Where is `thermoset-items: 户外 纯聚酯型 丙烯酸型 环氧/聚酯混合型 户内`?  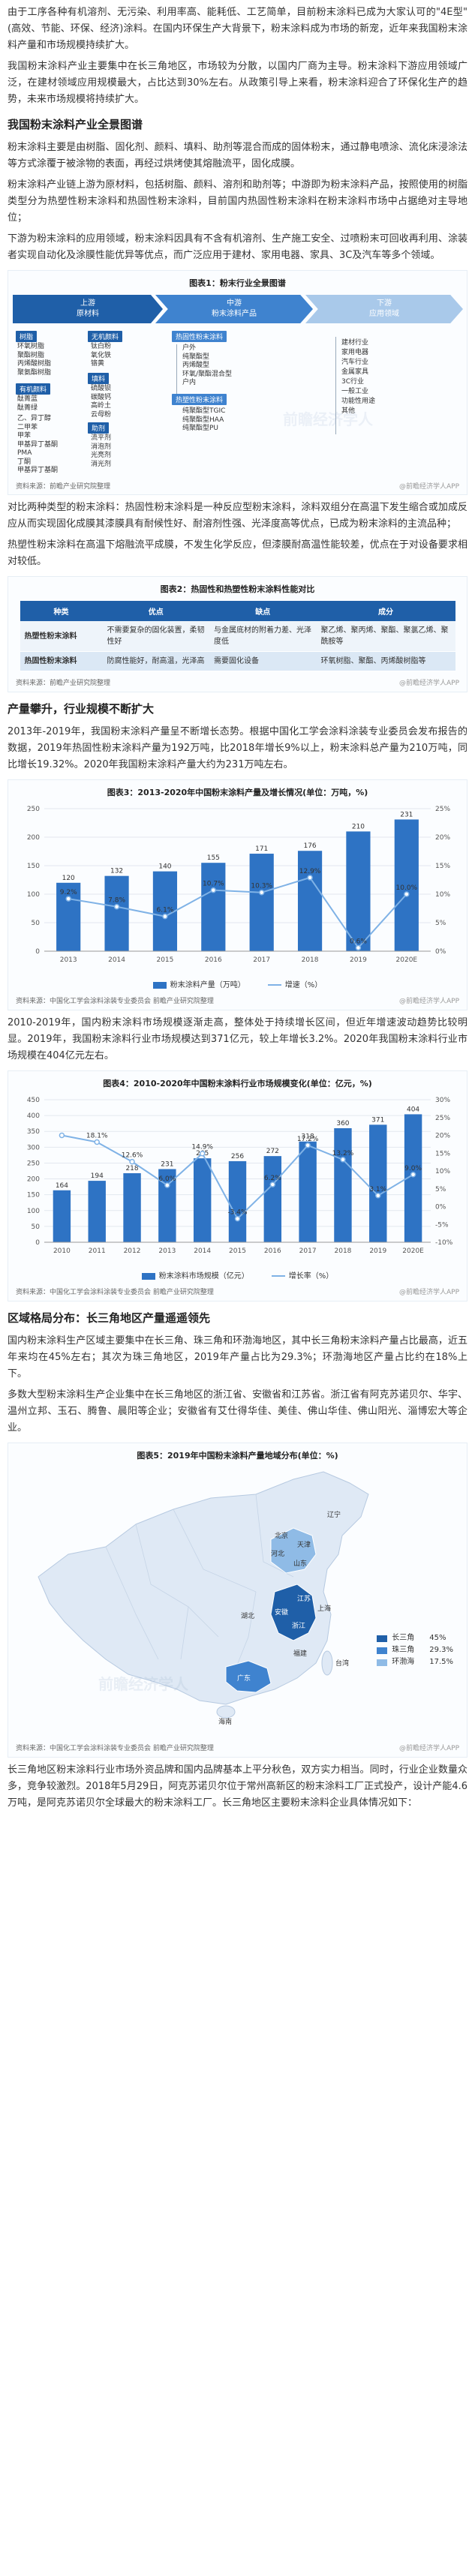 thermoset-items: 户外 纯聚酯型 丙烯酸型 环氧/聚酯混合型 户内 is located at coordinates (207, 365).